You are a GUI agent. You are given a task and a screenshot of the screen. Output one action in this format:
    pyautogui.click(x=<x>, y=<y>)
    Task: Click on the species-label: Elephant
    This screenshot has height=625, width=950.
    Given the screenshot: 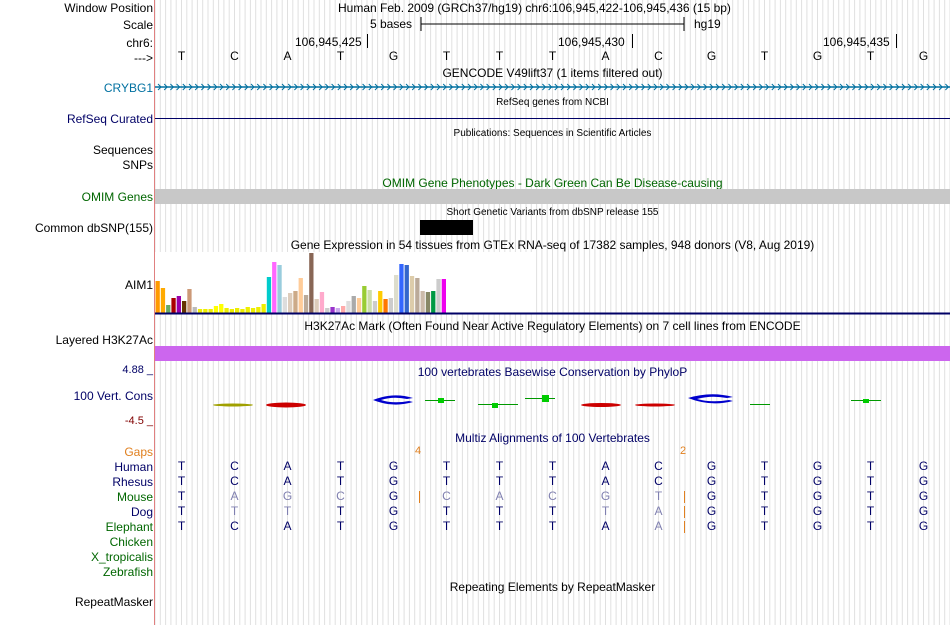 What is the action you would take?
    pyautogui.click(x=129, y=527)
    